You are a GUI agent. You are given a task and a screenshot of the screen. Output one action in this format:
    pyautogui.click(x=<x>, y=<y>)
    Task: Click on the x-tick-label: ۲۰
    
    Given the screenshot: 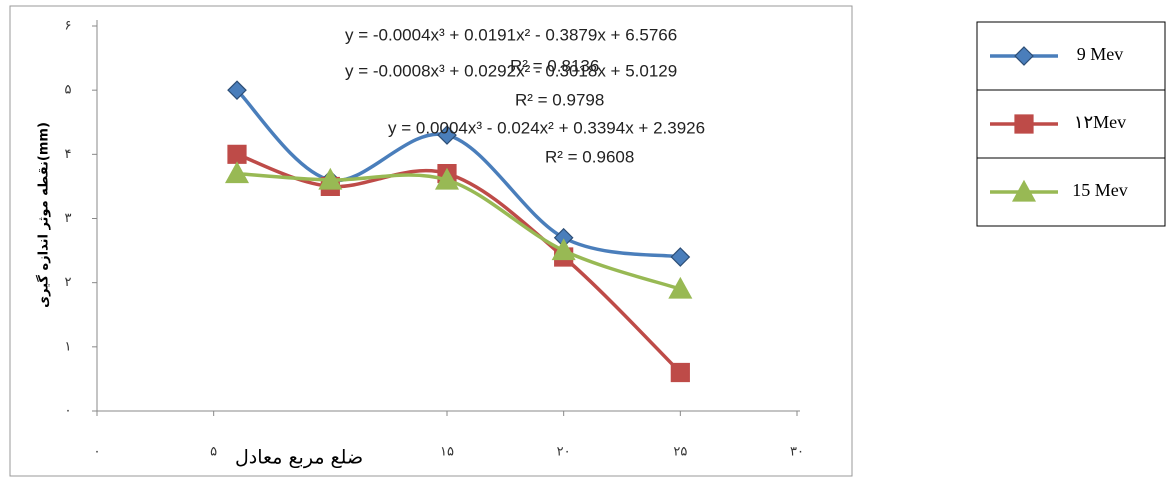 What is the action you would take?
    pyautogui.click(x=564, y=452)
    